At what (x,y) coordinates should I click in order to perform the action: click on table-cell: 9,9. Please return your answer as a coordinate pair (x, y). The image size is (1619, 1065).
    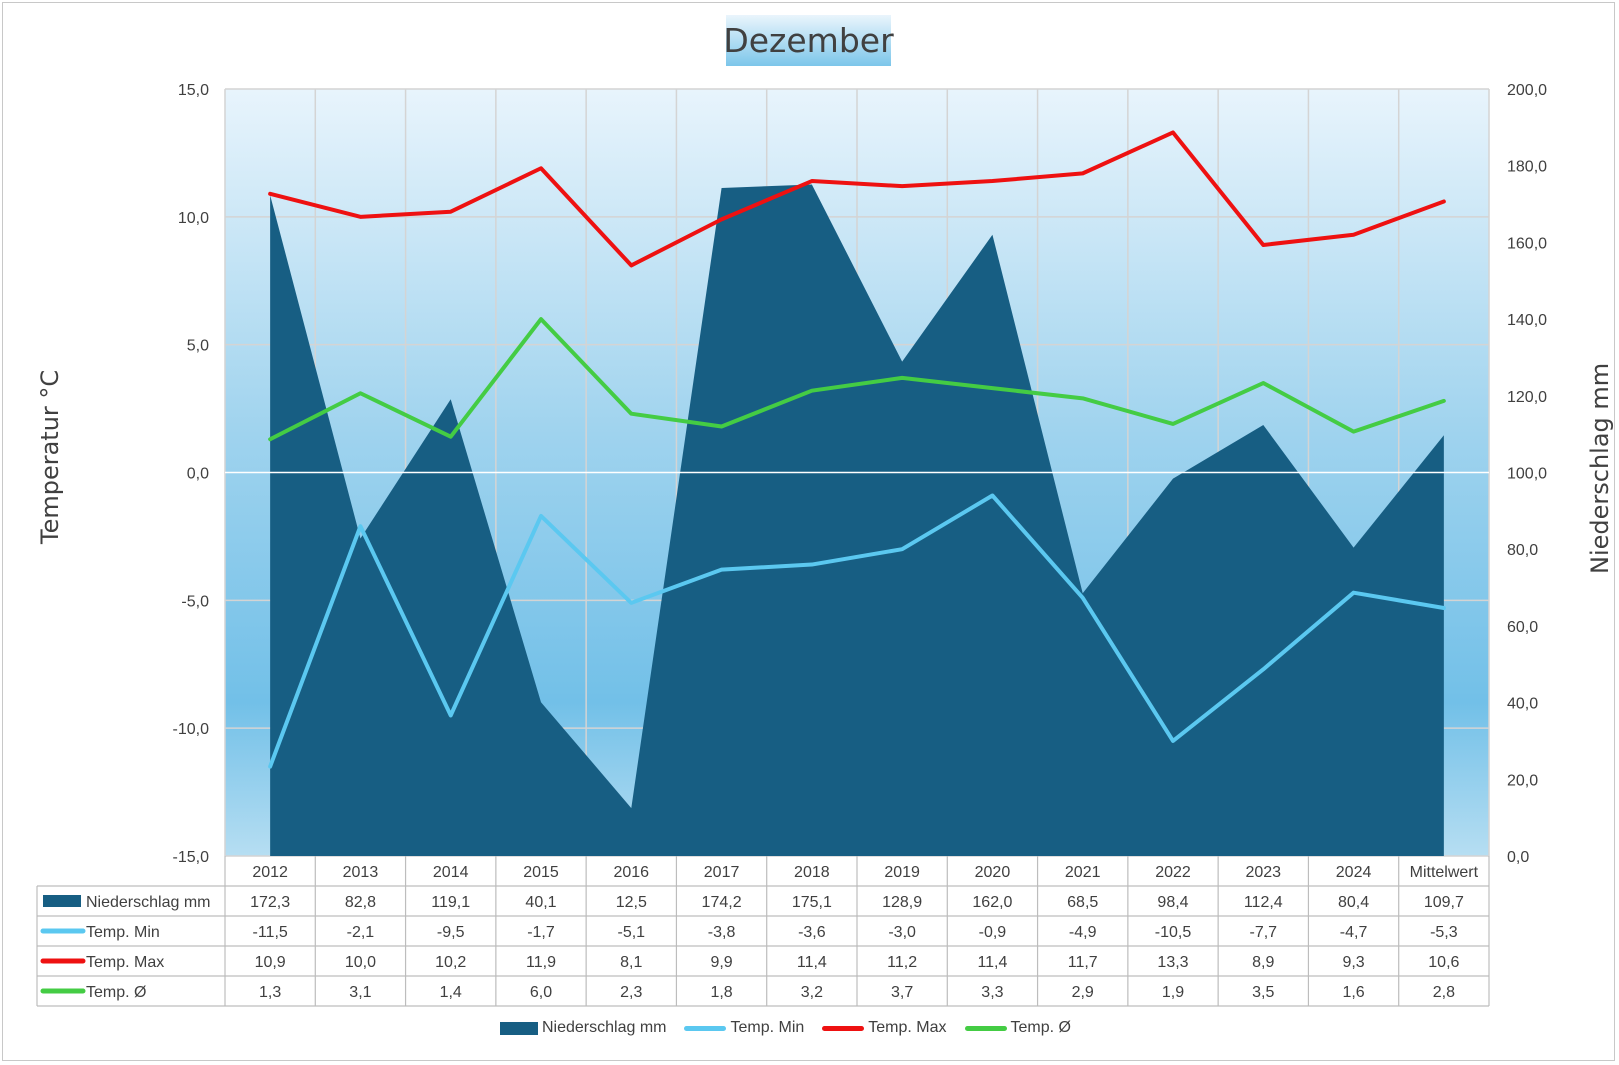
    Looking at the image, I should click on (721, 962).